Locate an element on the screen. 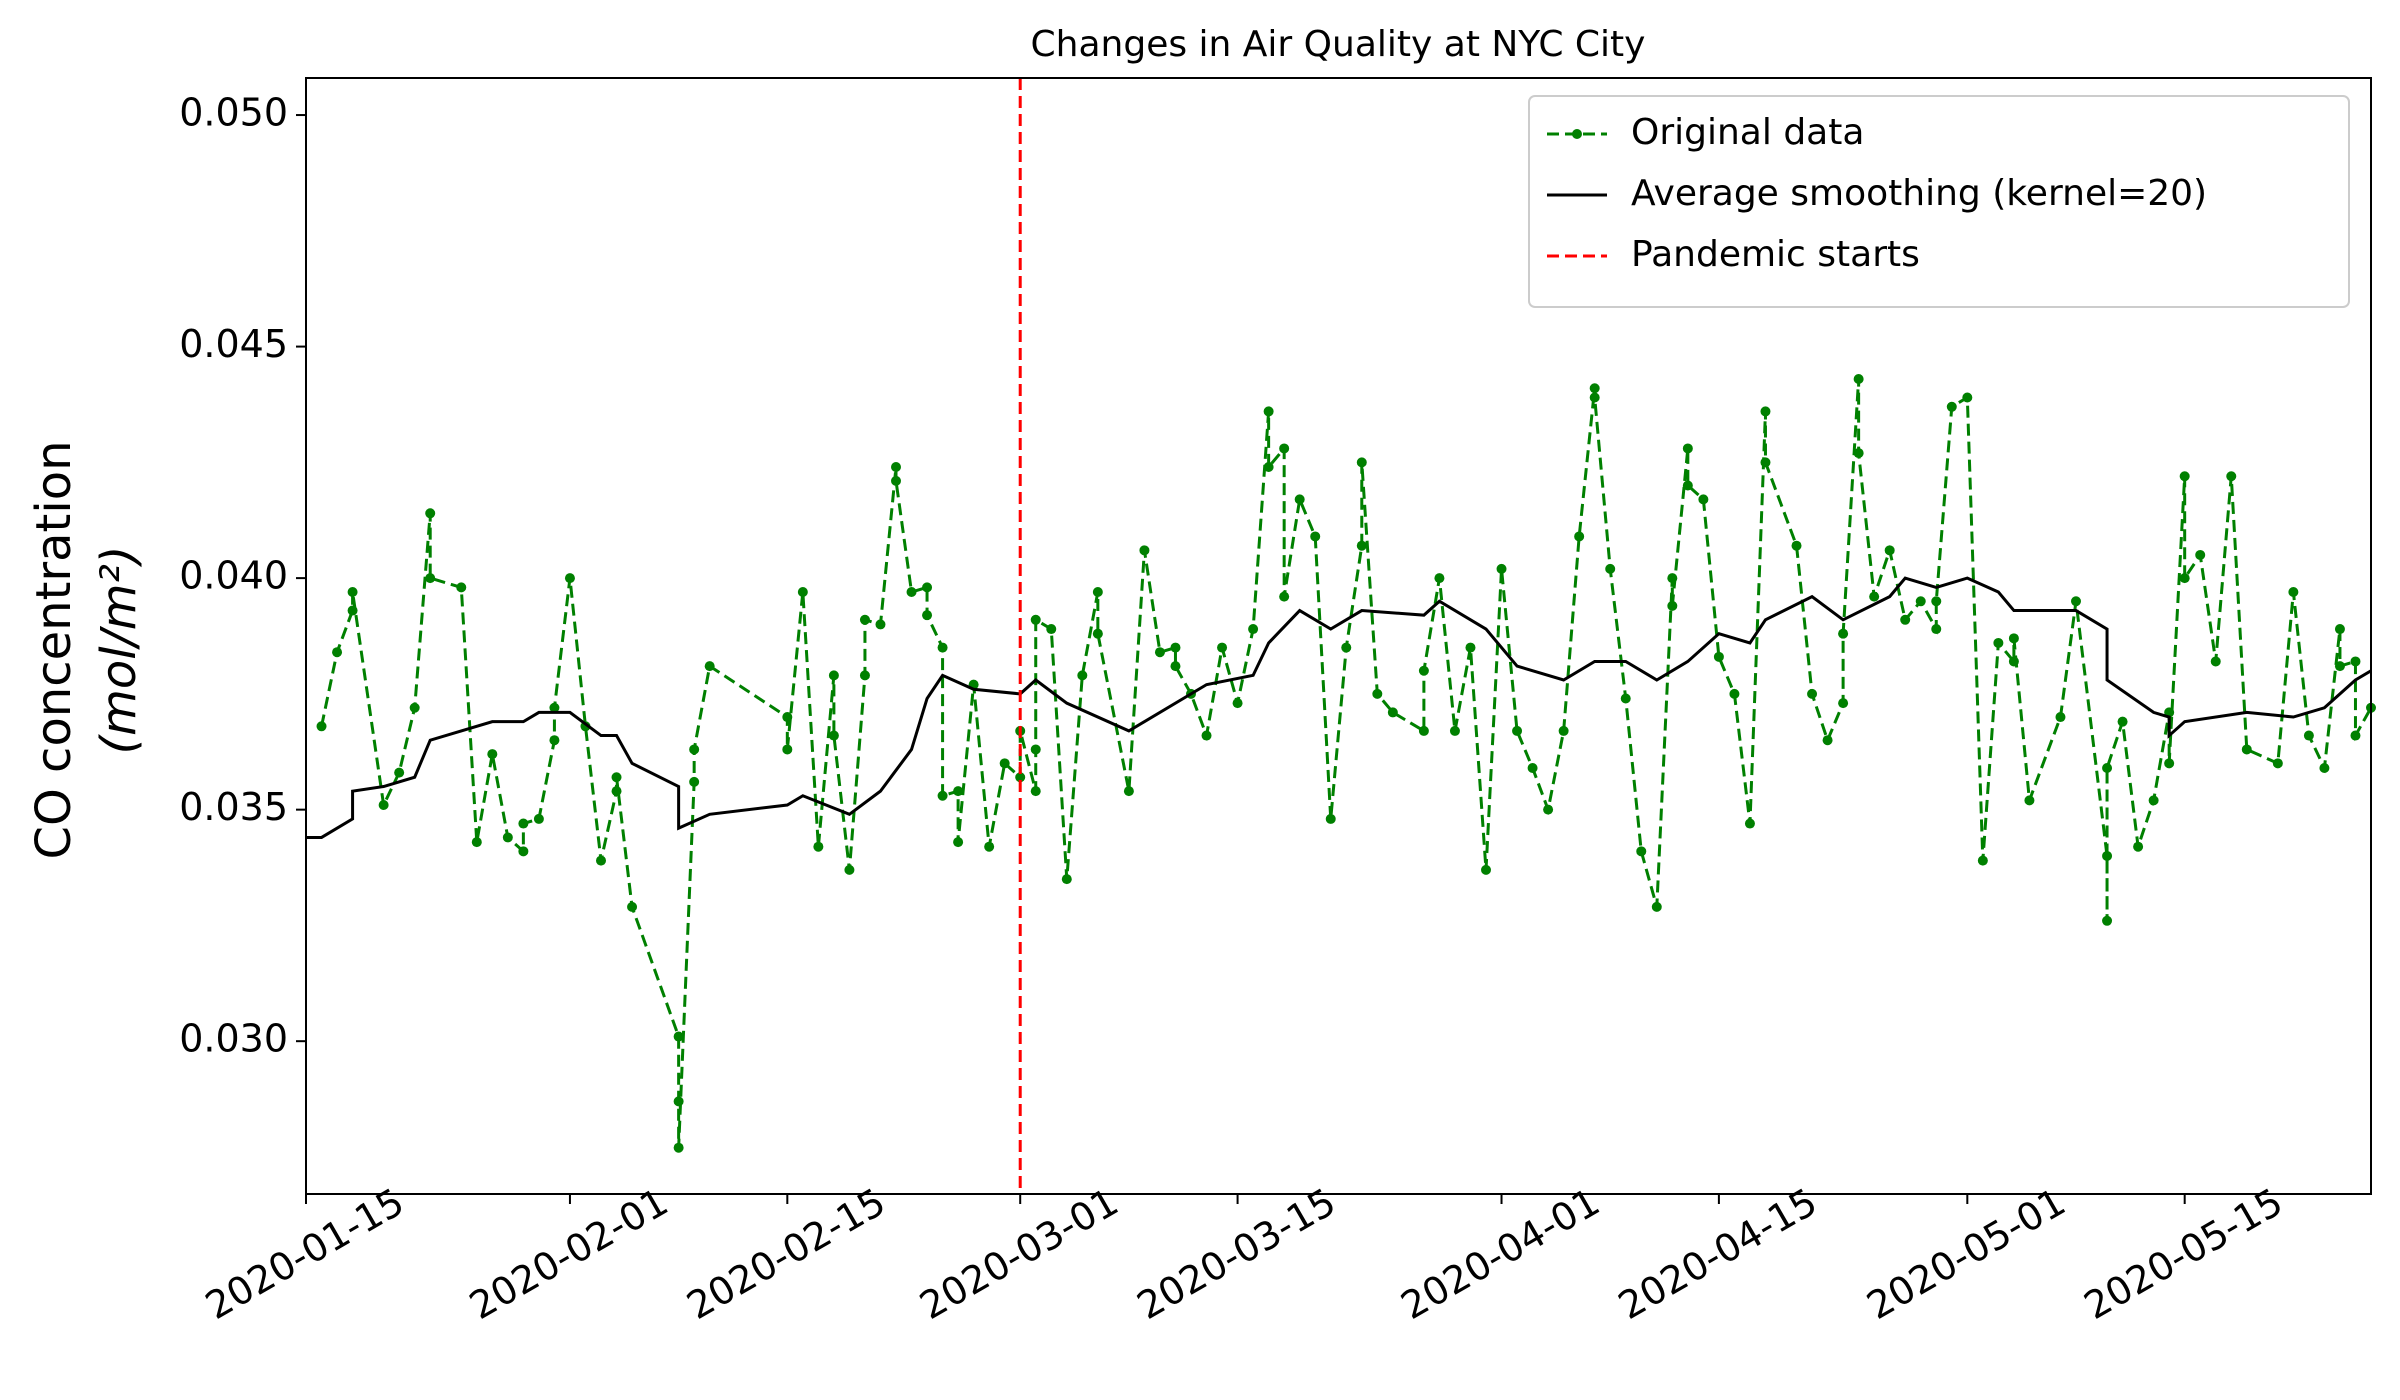 This screenshot has height=1400, width=2400. y-axis-label: (mol/m²) is located at coordinates (119, 649).